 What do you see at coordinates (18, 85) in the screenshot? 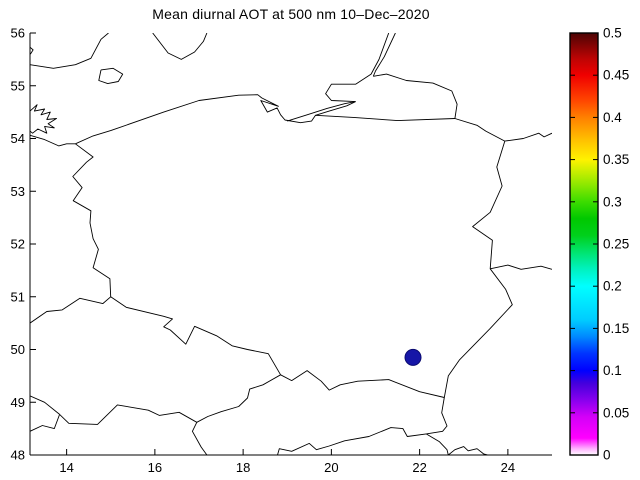
I see `y-tick-label: 55` at bounding box center [18, 85].